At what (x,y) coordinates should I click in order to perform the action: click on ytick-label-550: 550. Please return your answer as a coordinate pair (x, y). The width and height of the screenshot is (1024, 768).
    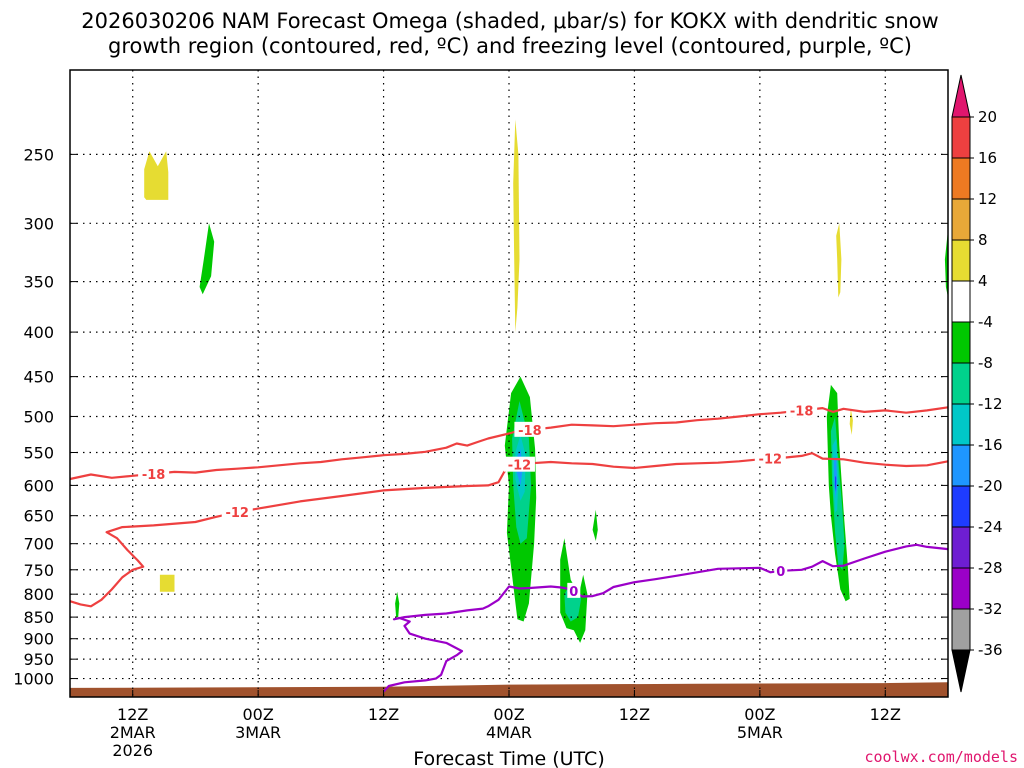
    Looking at the image, I should click on (38, 453).